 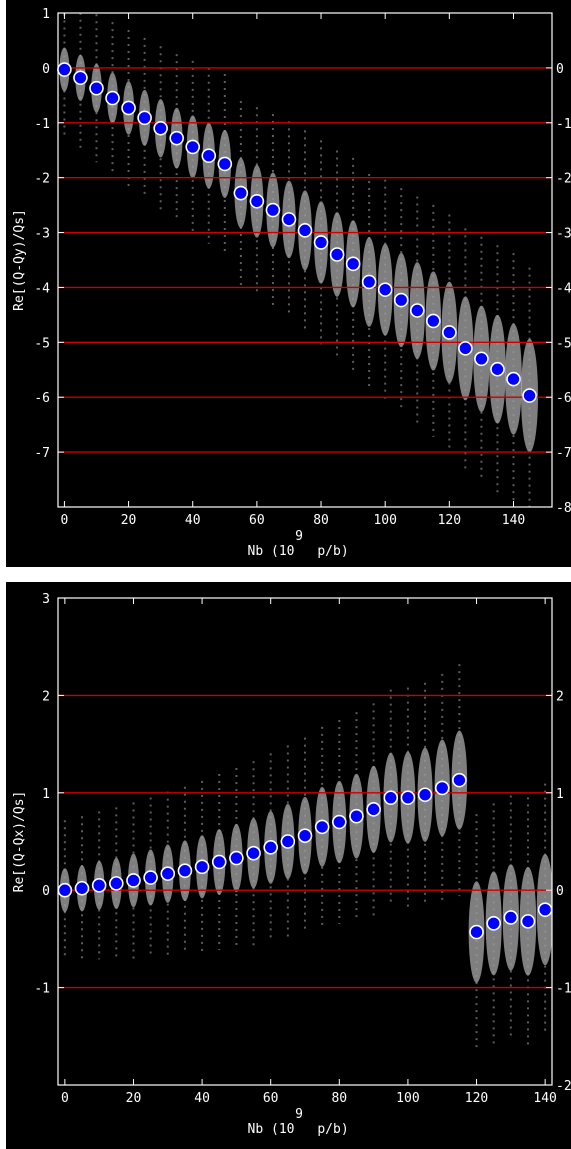 What do you see at coordinates (42, 343) in the screenshot?
I see `y-tick-label-left: -5` at bounding box center [42, 343].